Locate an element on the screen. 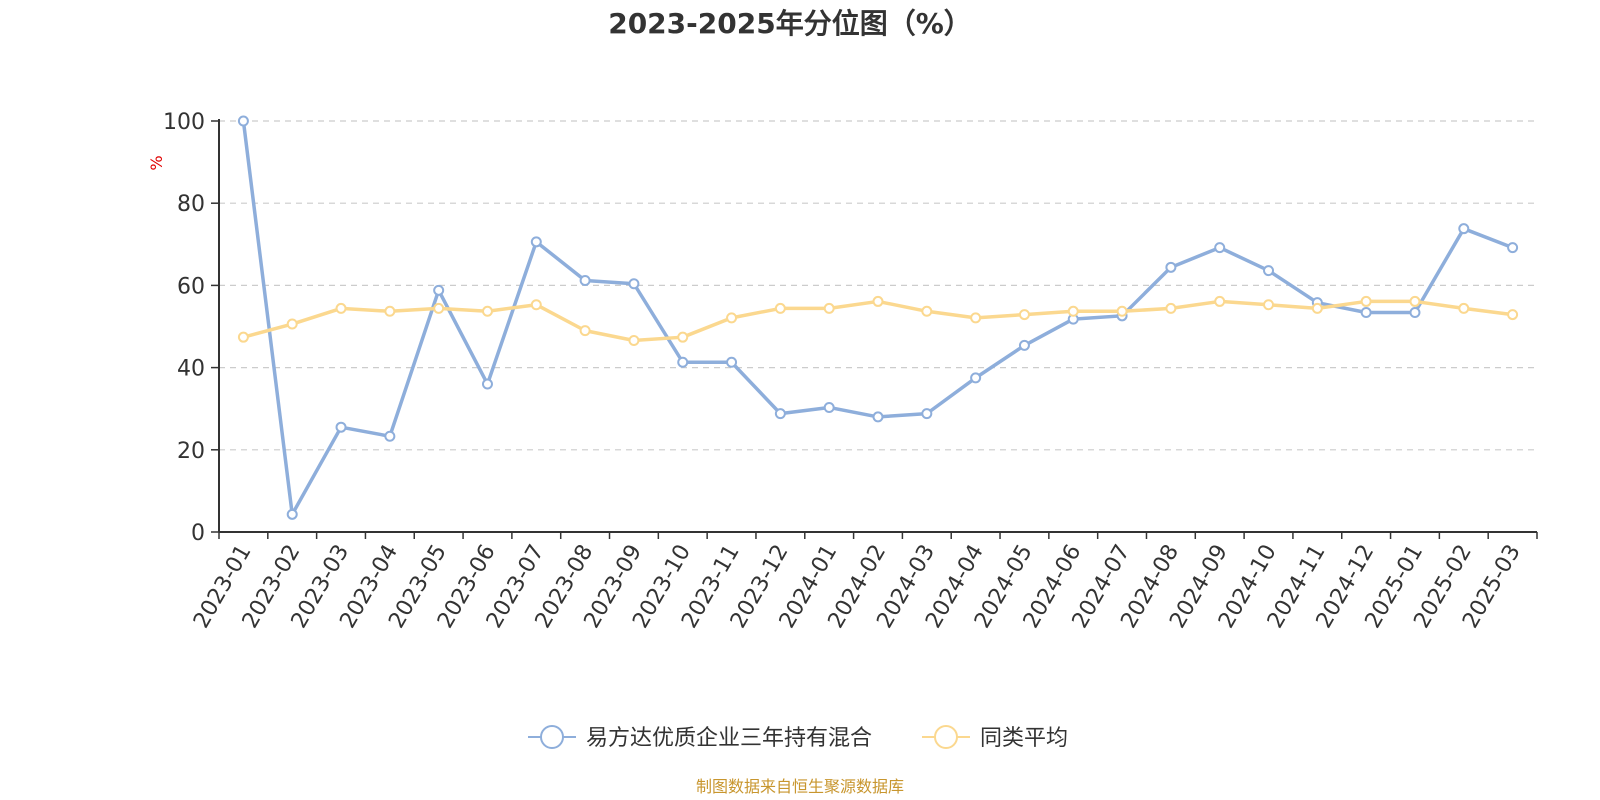  y-tick-label: 80 is located at coordinates (191, 204).